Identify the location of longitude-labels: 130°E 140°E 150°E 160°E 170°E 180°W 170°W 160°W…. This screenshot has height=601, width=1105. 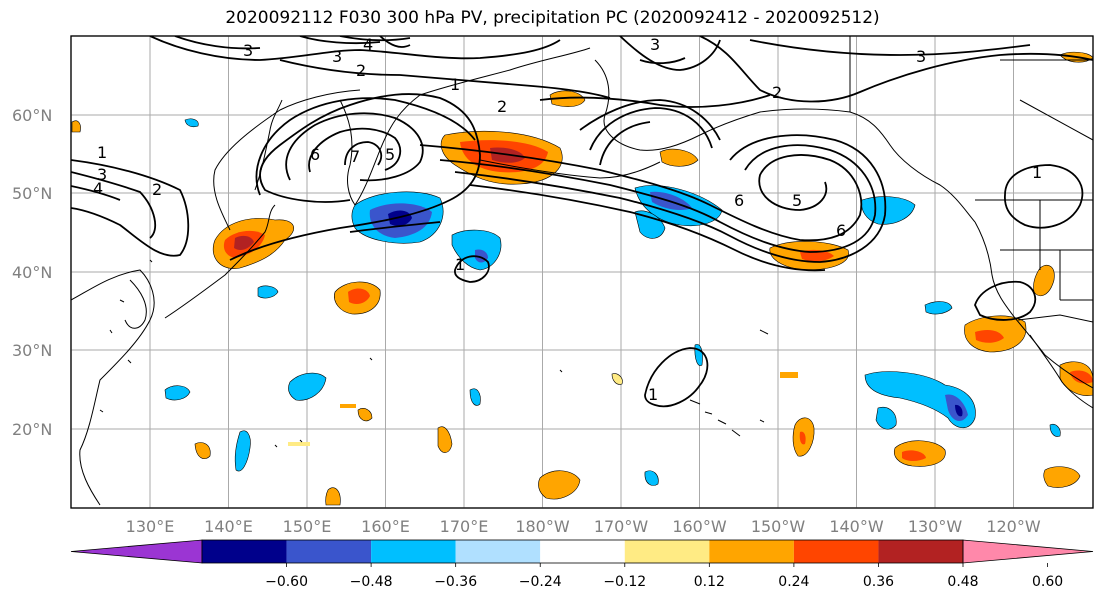
(583, 526).